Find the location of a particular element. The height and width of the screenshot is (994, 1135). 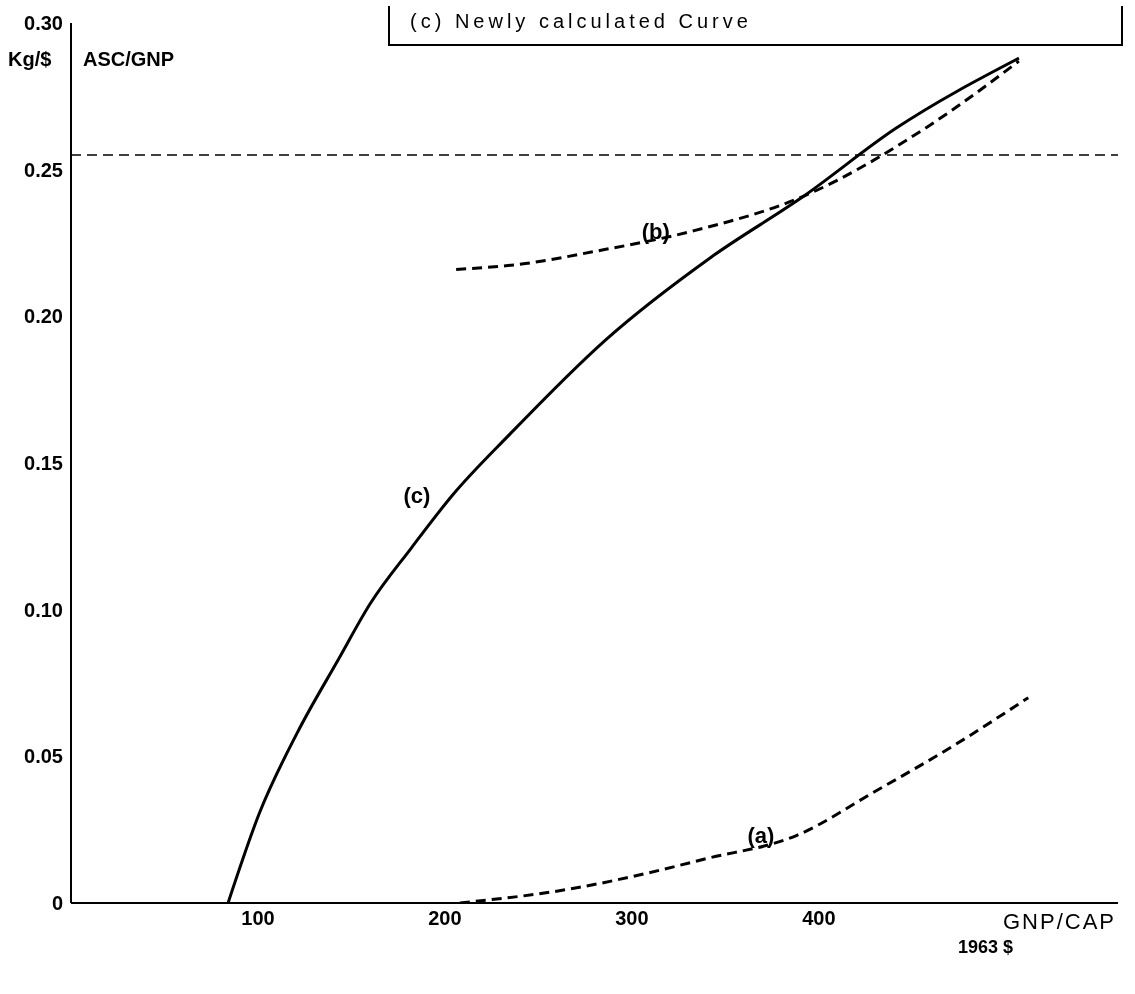

text: 1963 $ is located at coordinates (986, 947).